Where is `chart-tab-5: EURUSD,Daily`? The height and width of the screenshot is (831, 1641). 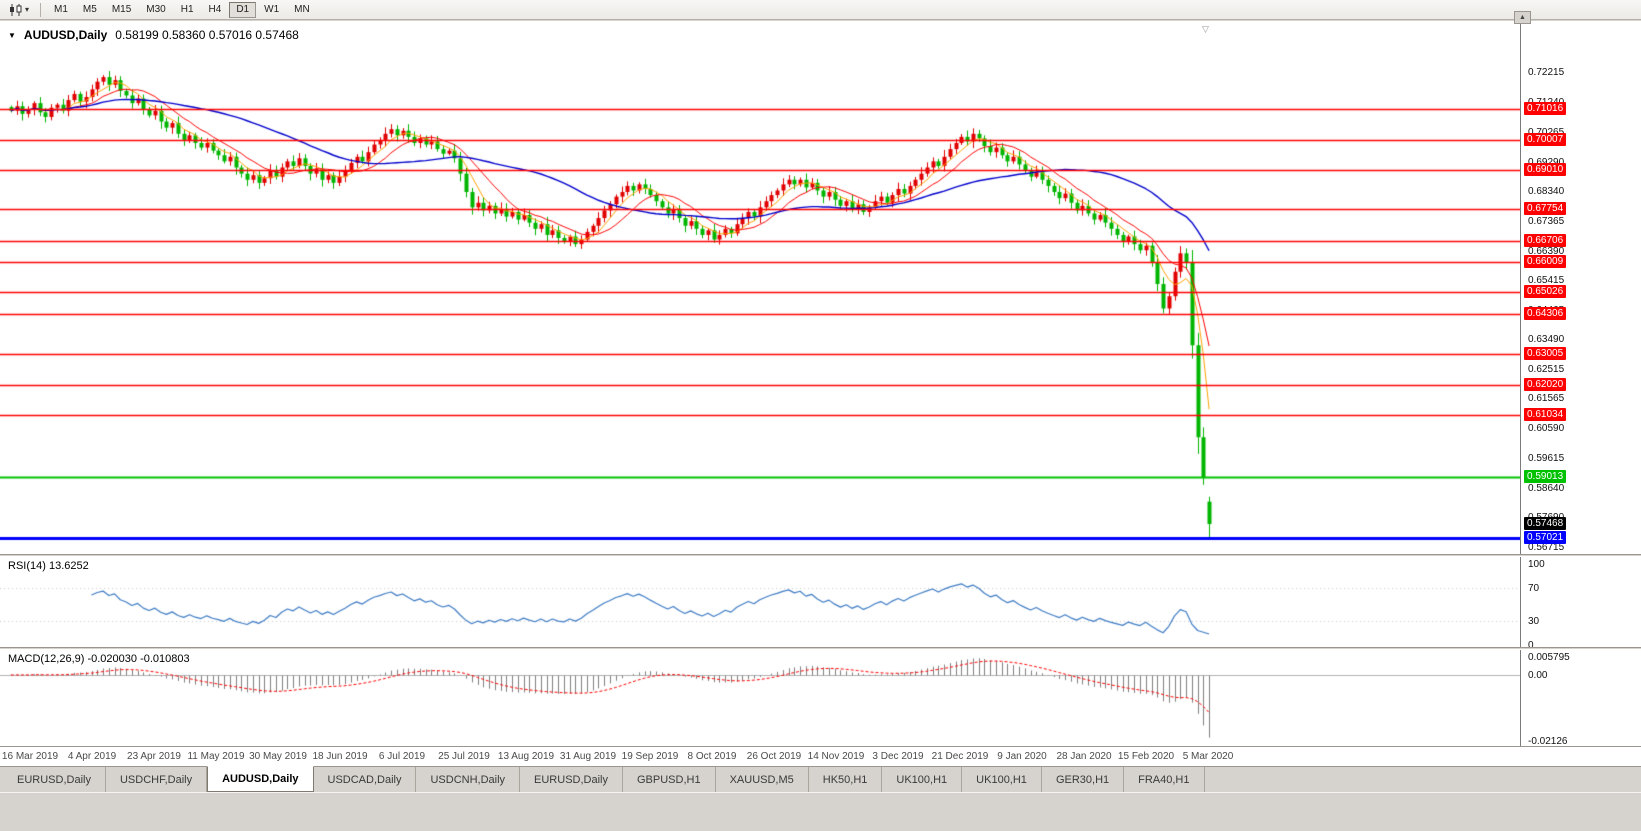
chart-tab-5: EURUSD,Daily is located at coordinates (571, 779).